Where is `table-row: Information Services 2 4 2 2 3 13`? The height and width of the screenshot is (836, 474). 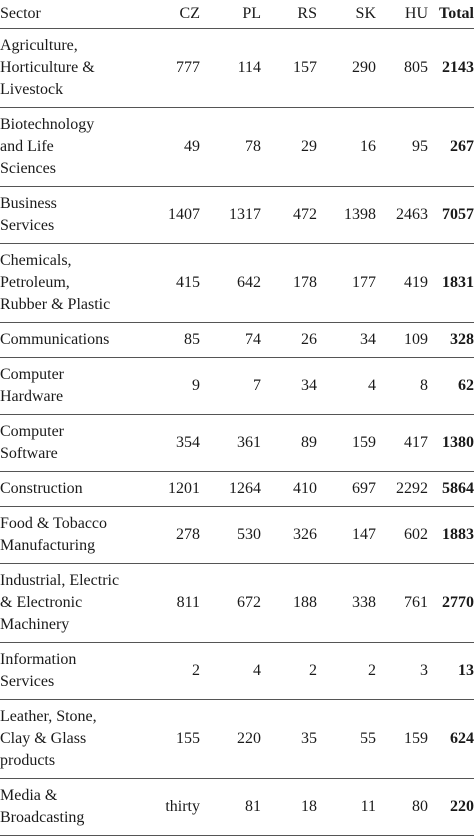
table-row: Information Services 2 4 2 2 3 13 is located at coordinates (237, 670).